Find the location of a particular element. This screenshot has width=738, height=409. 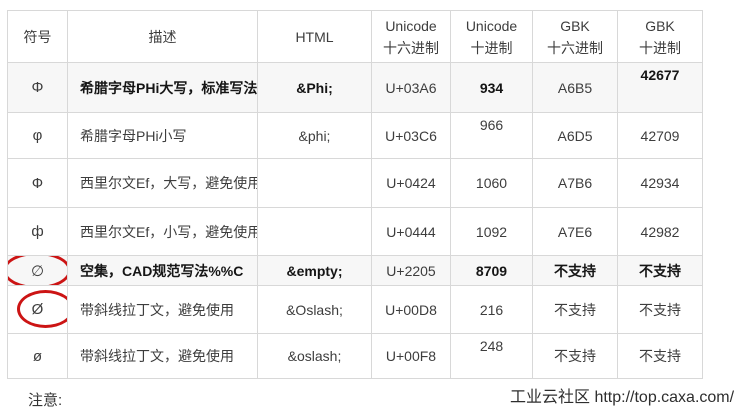

notes-label: 注意: is located at coordinates (45, 400).